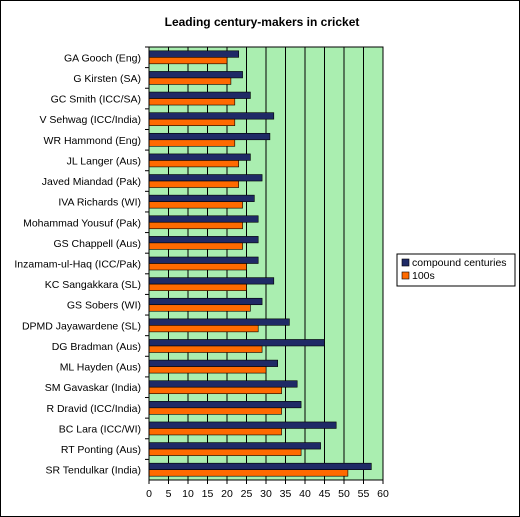 This screenshot has width=520, height=517. Describe the element at coordinates (91, 182) in the screenshot. I see `category-label: Javed Miandad (Pak)` at that location.